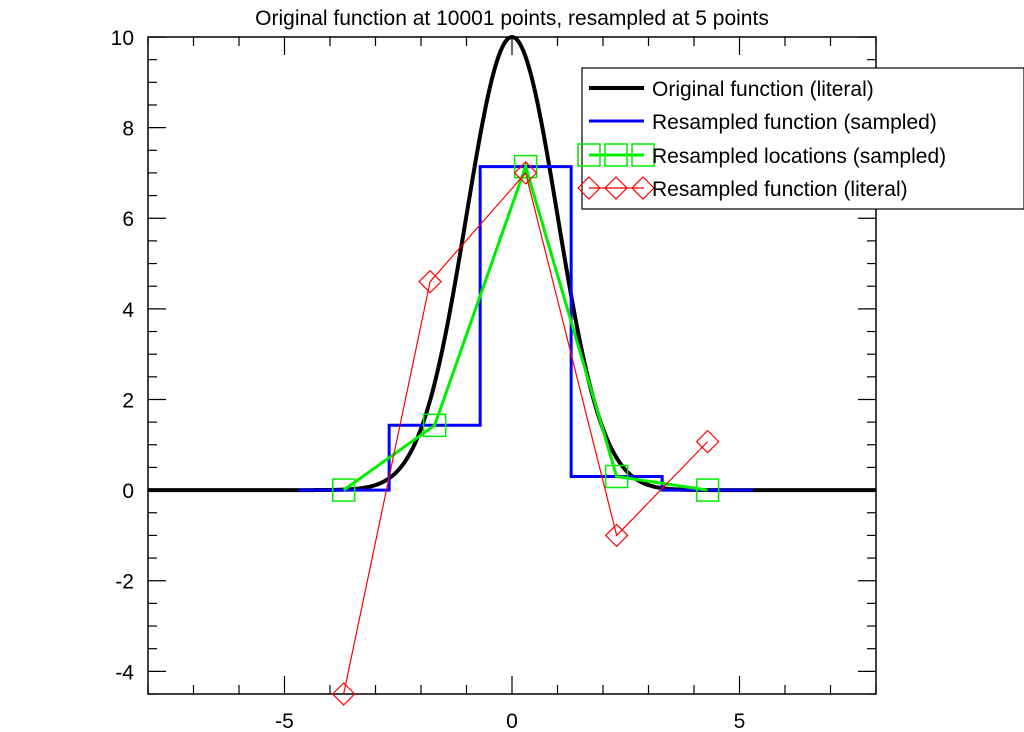 The width and height of the screenshot is (1024, 732). Describe the element at coordinates (799, 156) in the screenshot. I see `legend-label: Resampled locations (sampled)` at that location.